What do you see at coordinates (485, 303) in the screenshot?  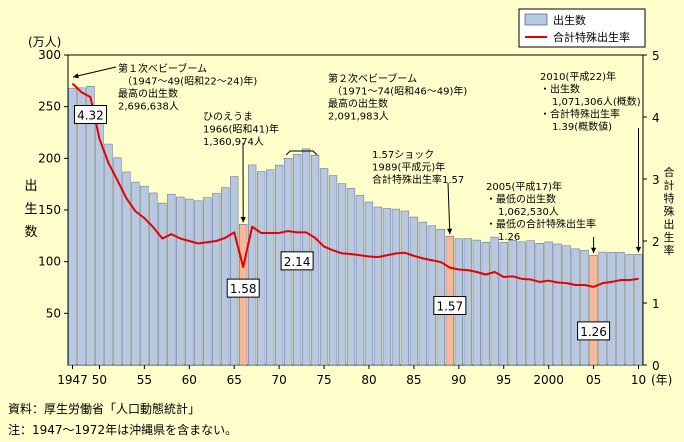 I see `bar-1993` at bounding box center [485, 303].